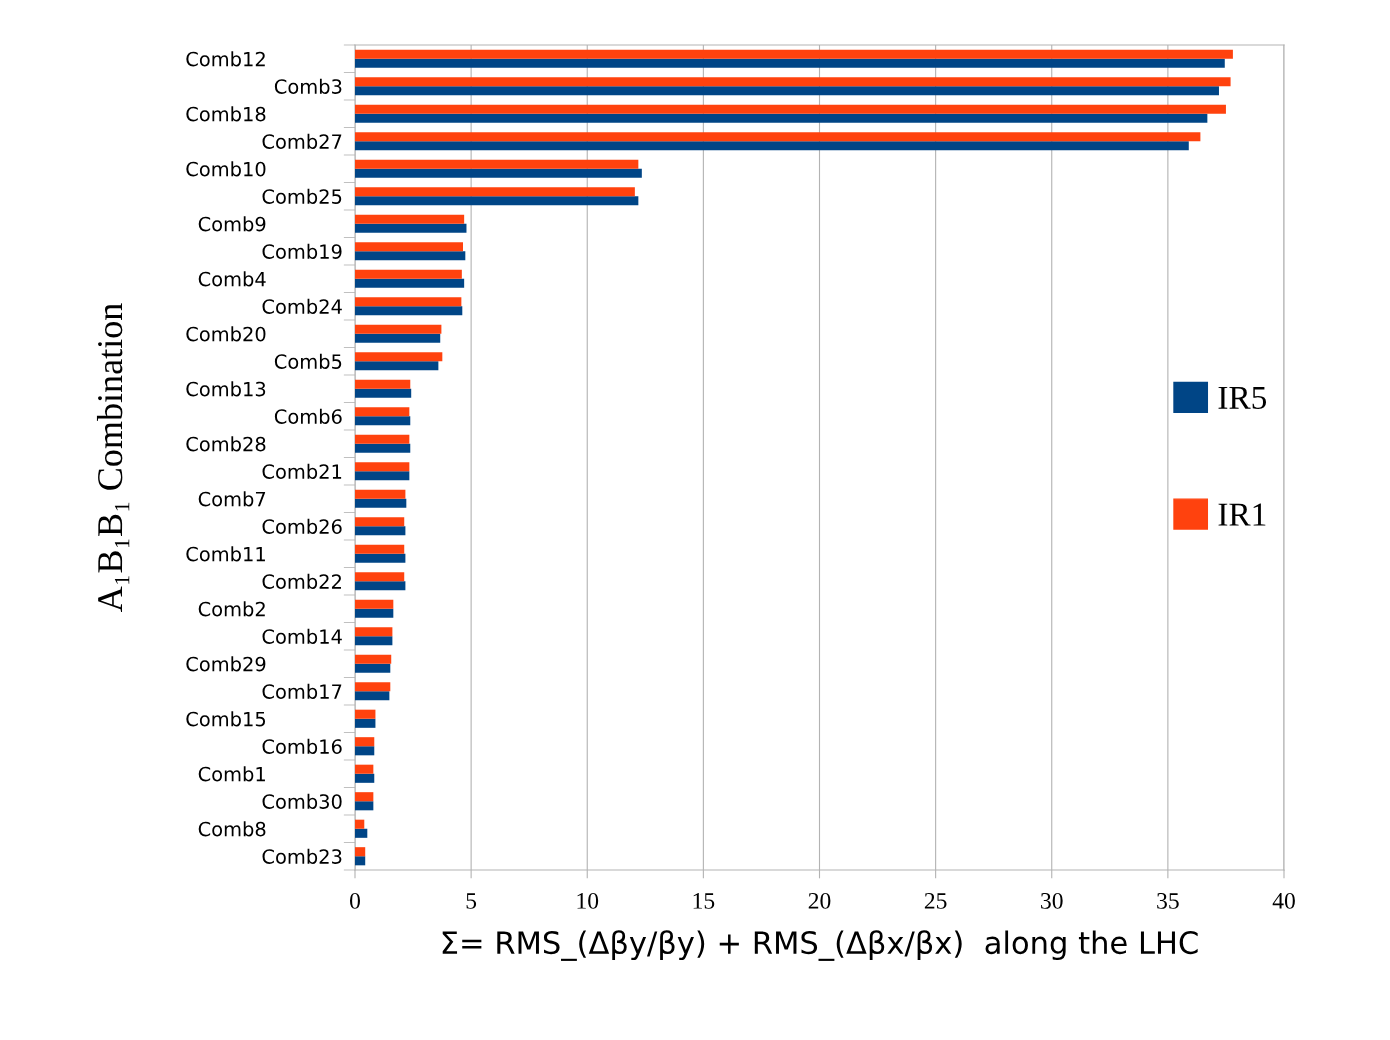  I want to click on y-tick-label: Comb22, so click(301, 581).